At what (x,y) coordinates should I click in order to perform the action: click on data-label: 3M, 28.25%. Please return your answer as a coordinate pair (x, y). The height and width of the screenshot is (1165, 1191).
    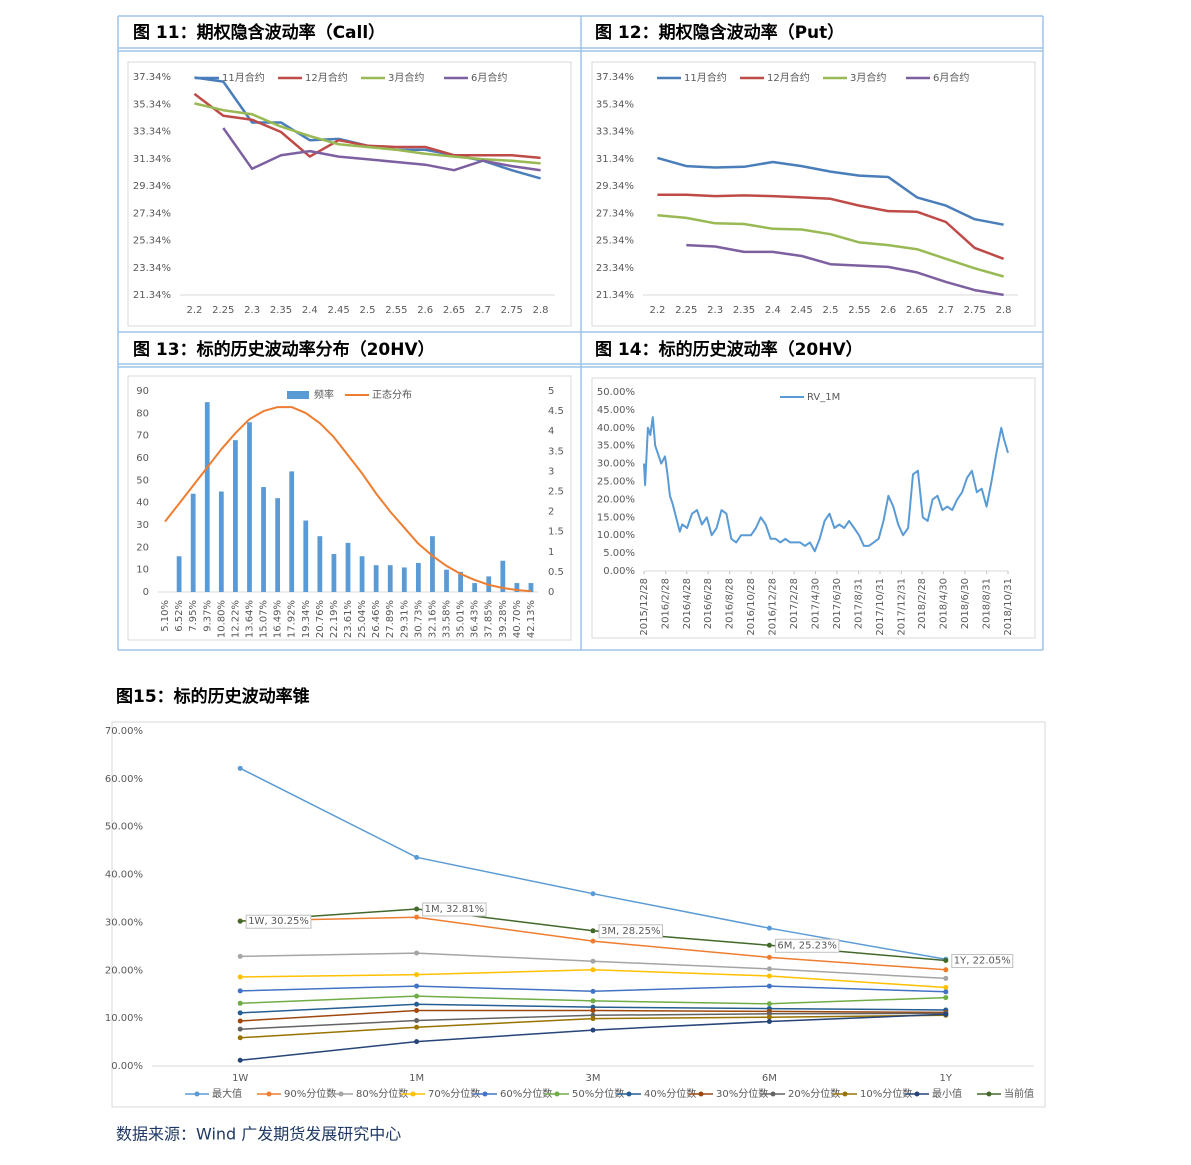
    Looking at the image, I should click on (630, 931).